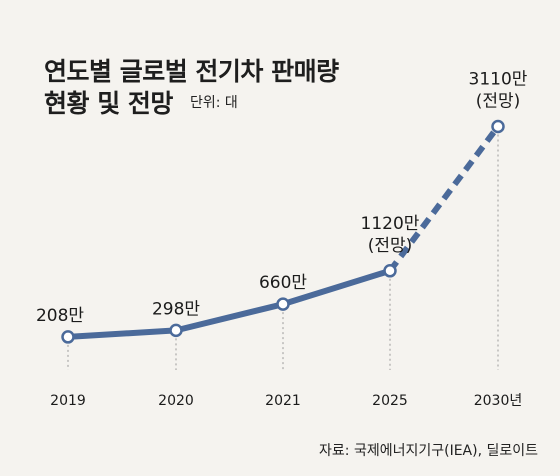 This screenshot has height=476, width=560. I want to click on value-label-2019: 208만, so click(60, 316).